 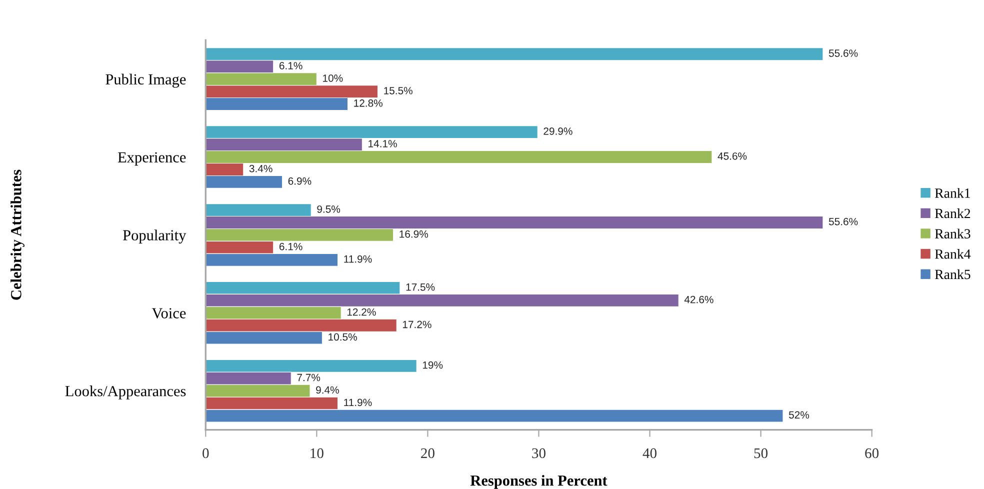 I want to click on y-tick-label: Experience, so click(x=152, y=159).